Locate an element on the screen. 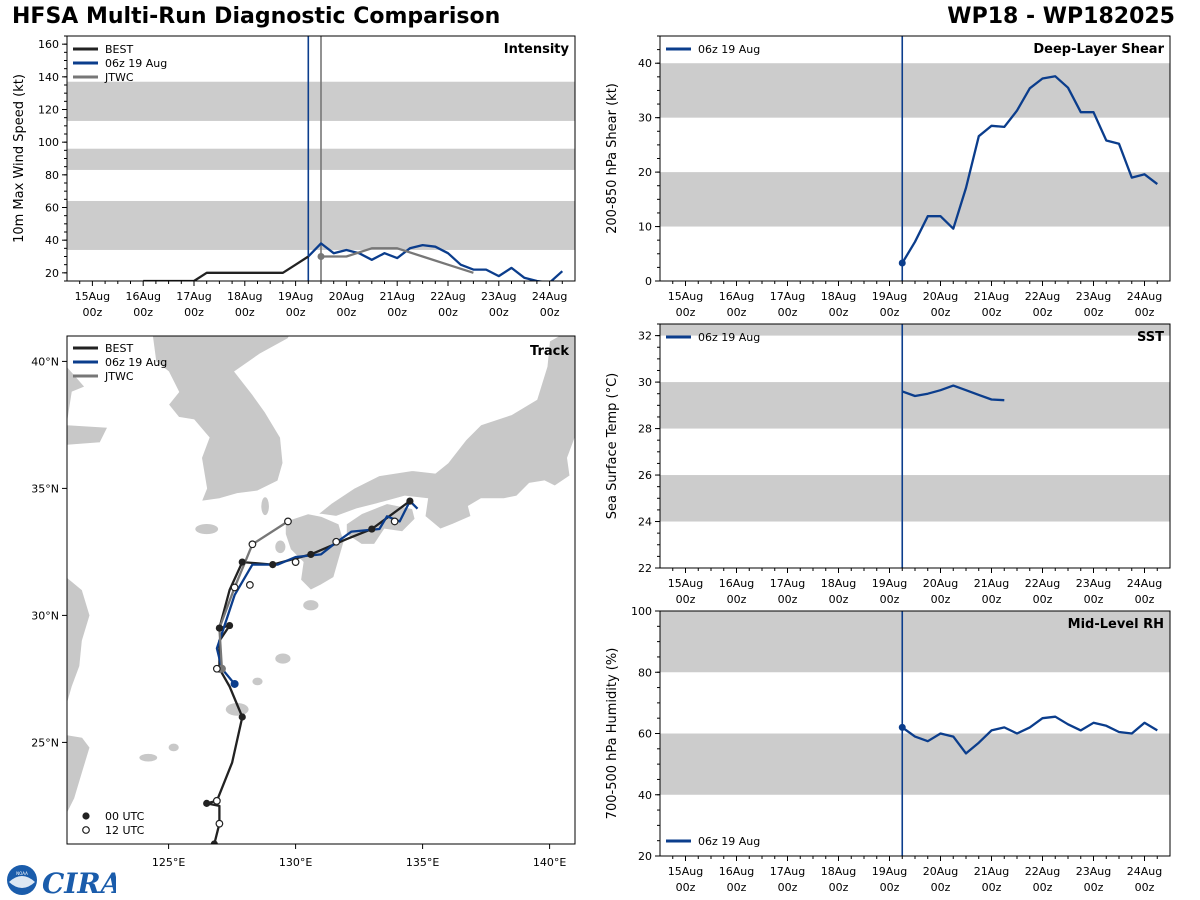 The image size is (1200, 900). legend-label: 12 UTC is located at coordinates (125, 830).